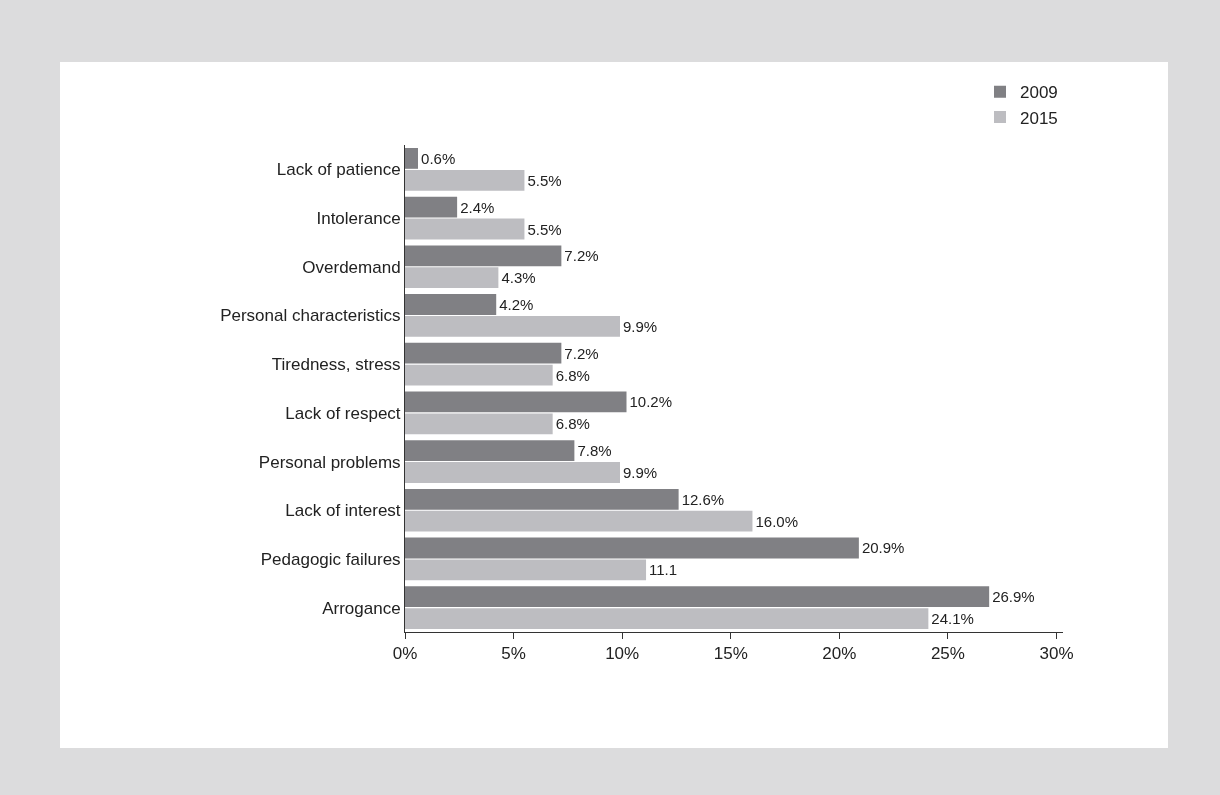 The image size is (1220, 795). Describe the element at coordinates (361, 608) in the screenshot. I see `y-tick-label: Arrogance` at that location.